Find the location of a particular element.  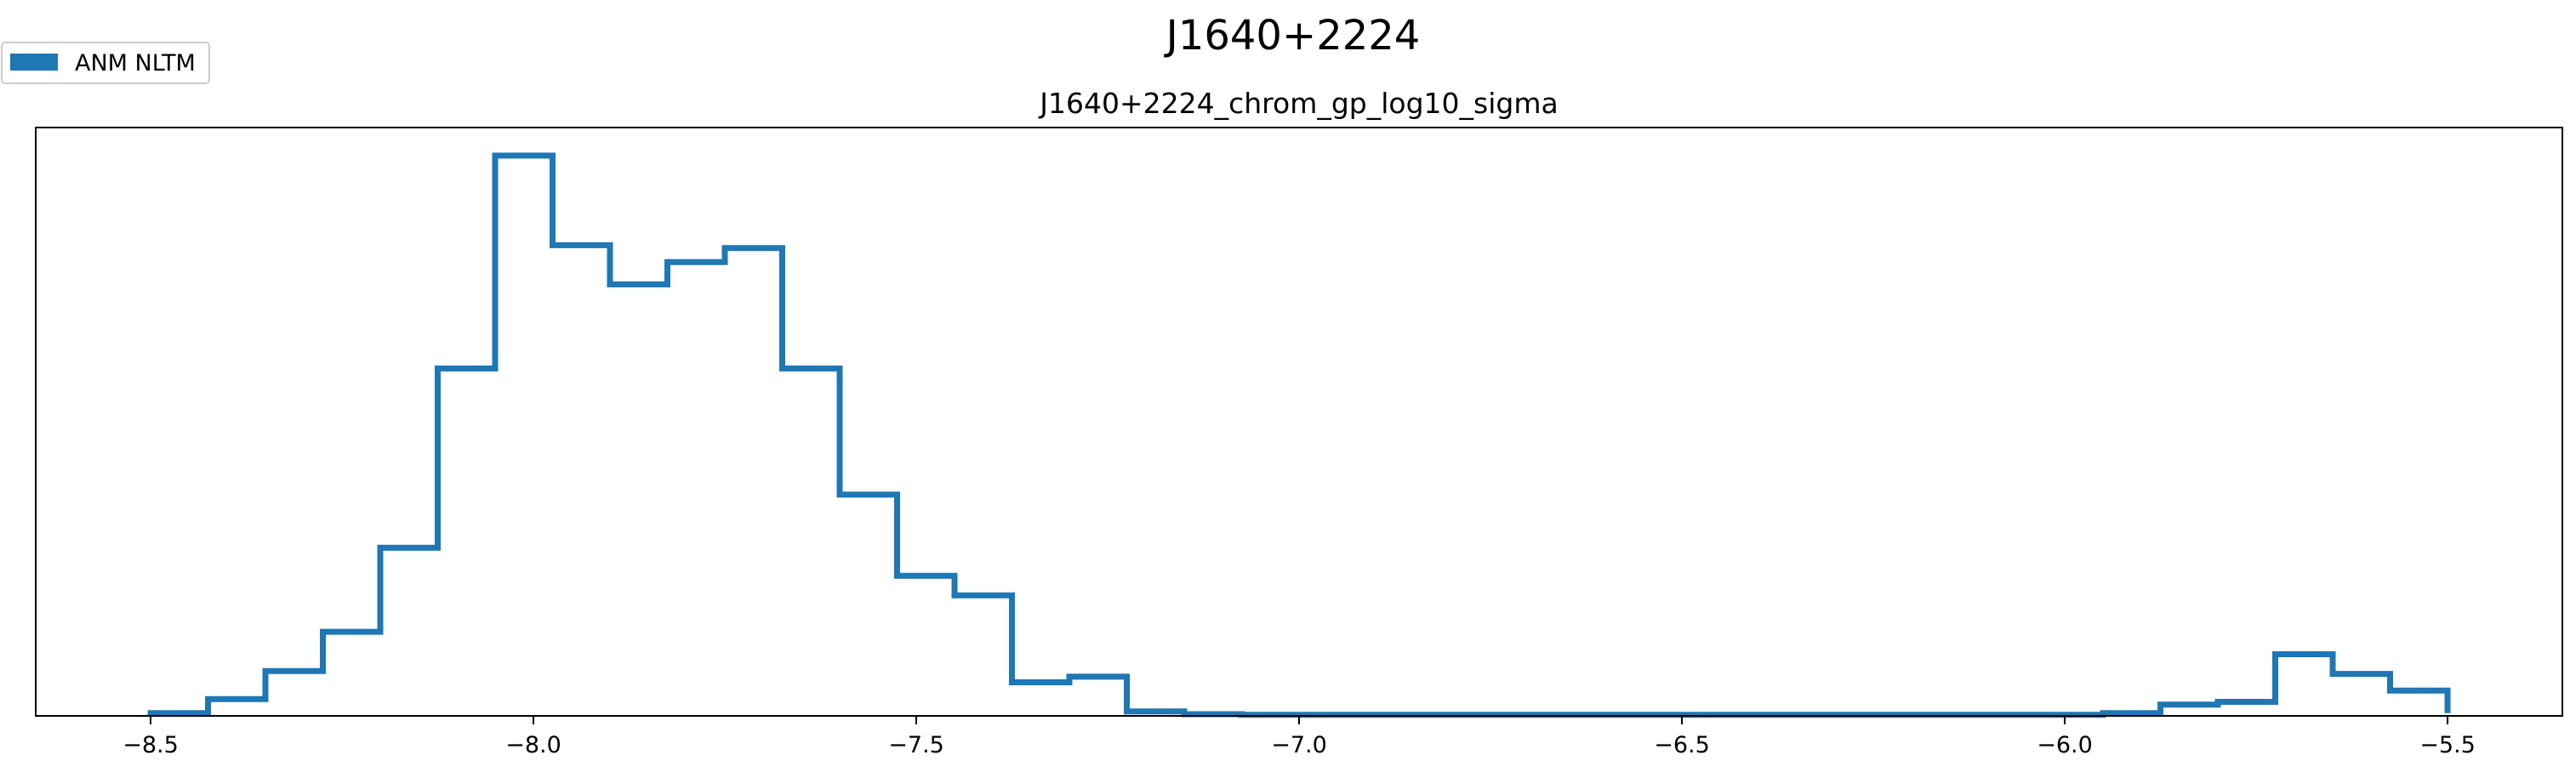

legend: ANM NLTM is located at coordinates (105, 63).